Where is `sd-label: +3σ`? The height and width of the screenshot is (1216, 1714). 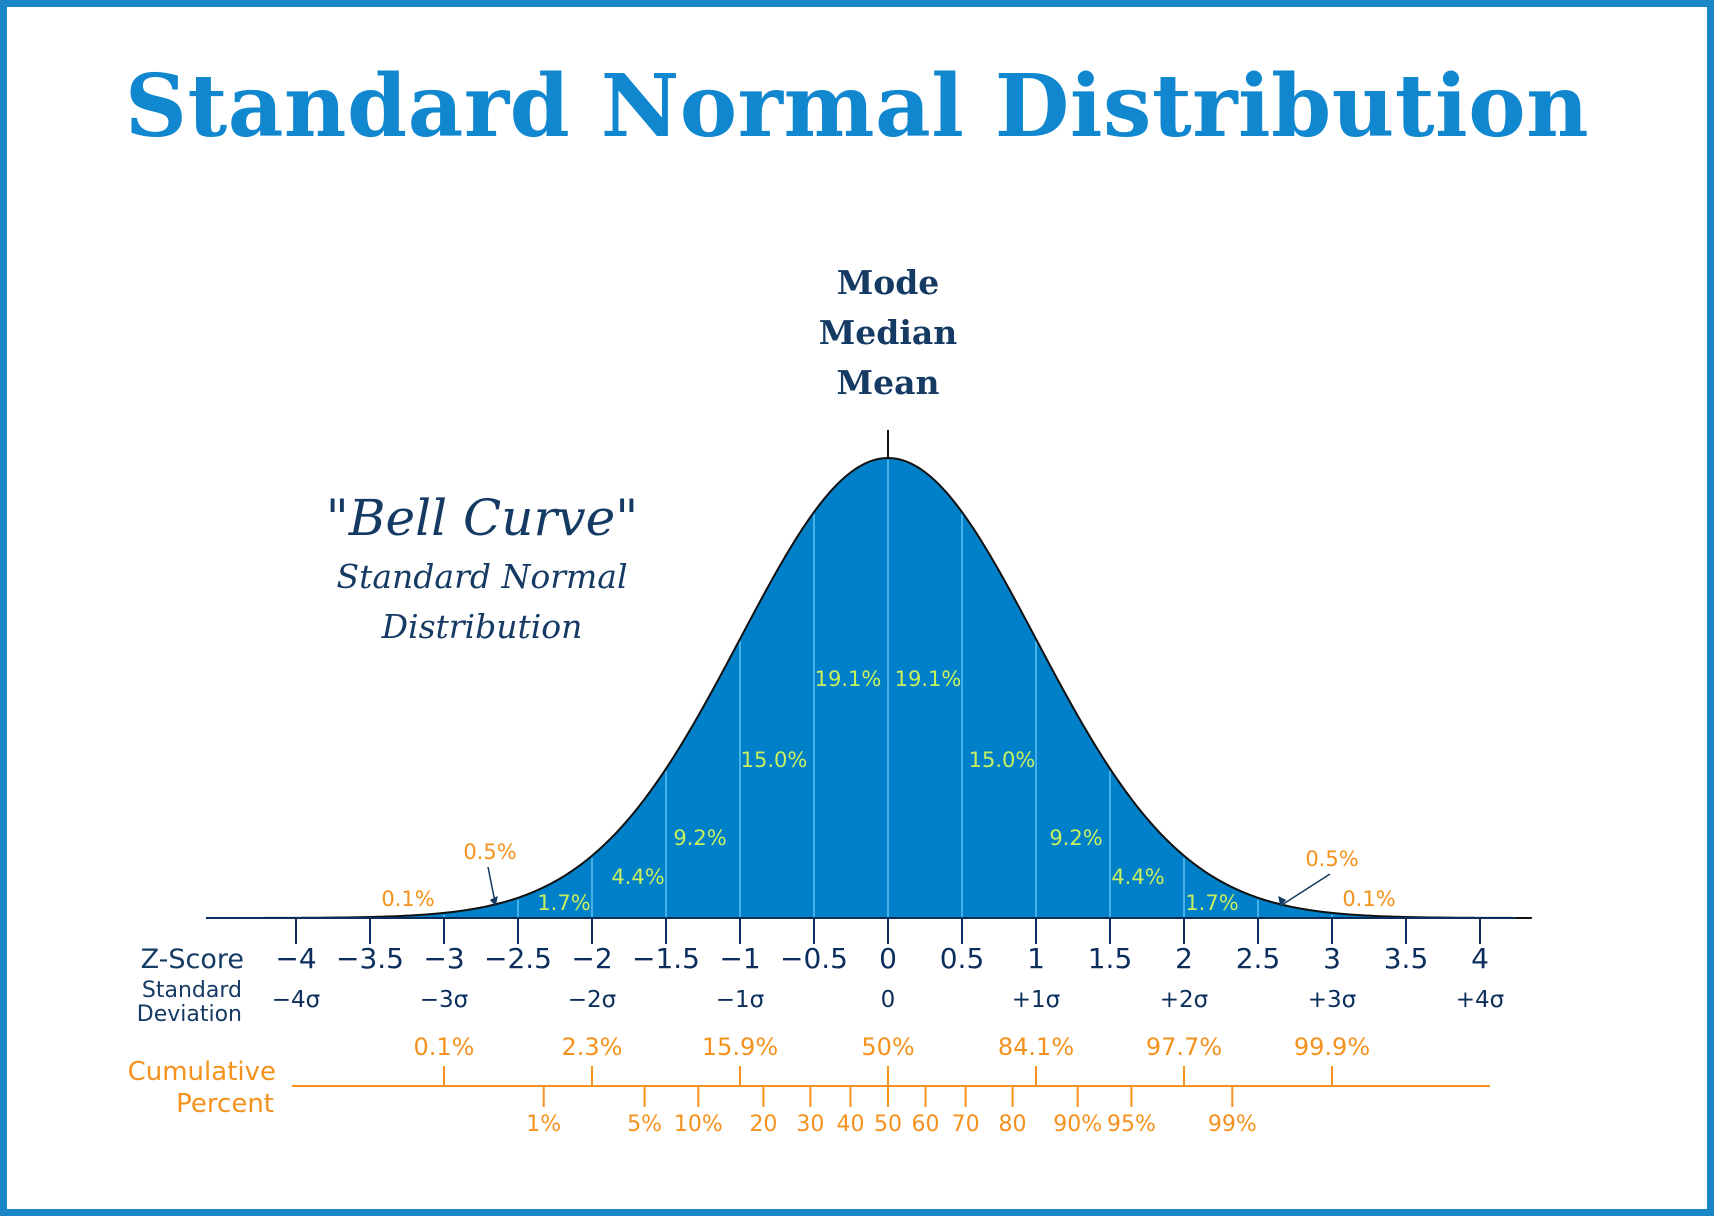
sd-label: +3σ is located at coordinates (1332, 1000).